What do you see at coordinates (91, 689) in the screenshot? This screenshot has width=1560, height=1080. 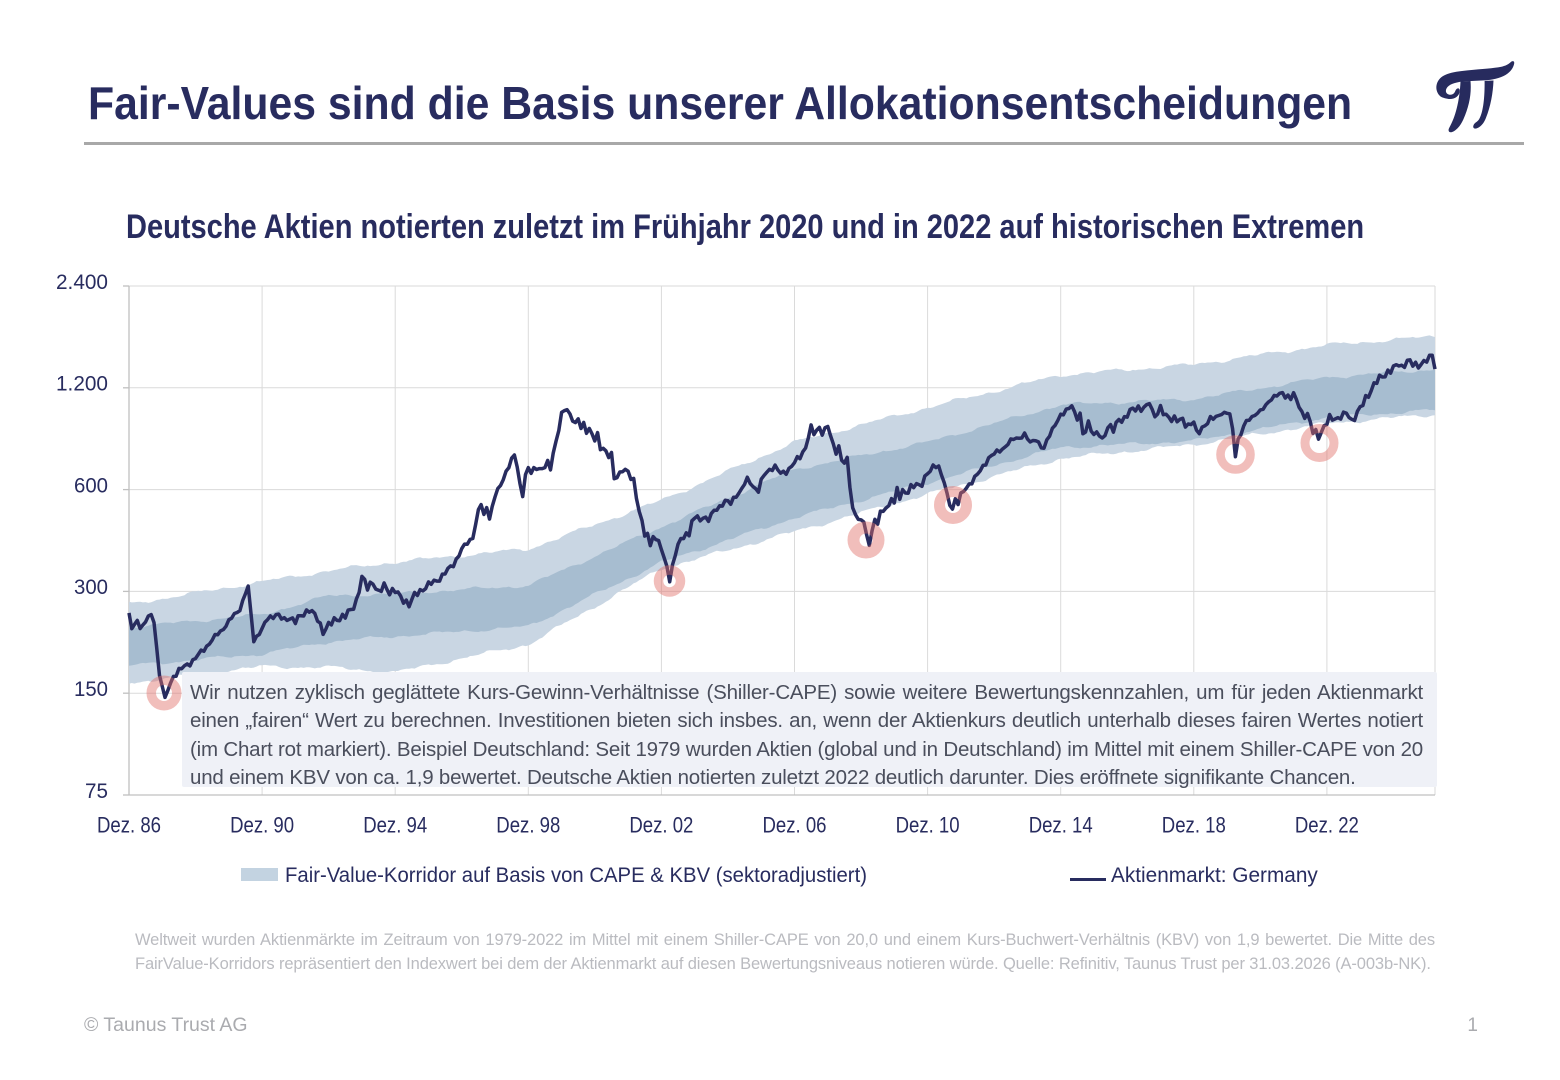 I see `svg-text: 150` at bounding box center [91, 689].